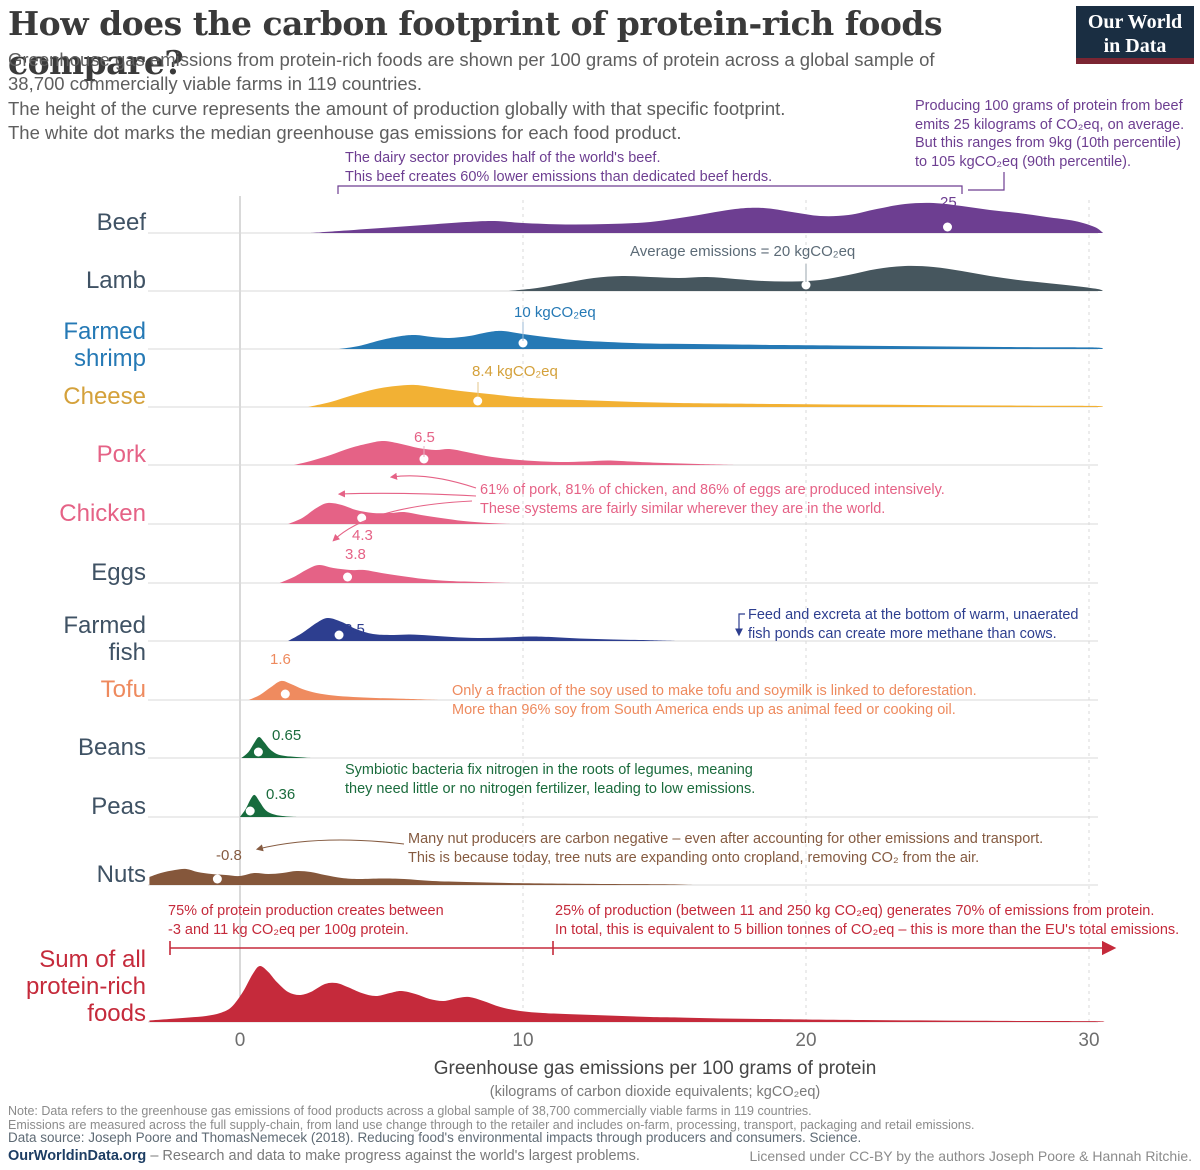  Describe the element at coordinates (111, 747) in the screenshot. I see `row-label-beans: Beans` at that location.